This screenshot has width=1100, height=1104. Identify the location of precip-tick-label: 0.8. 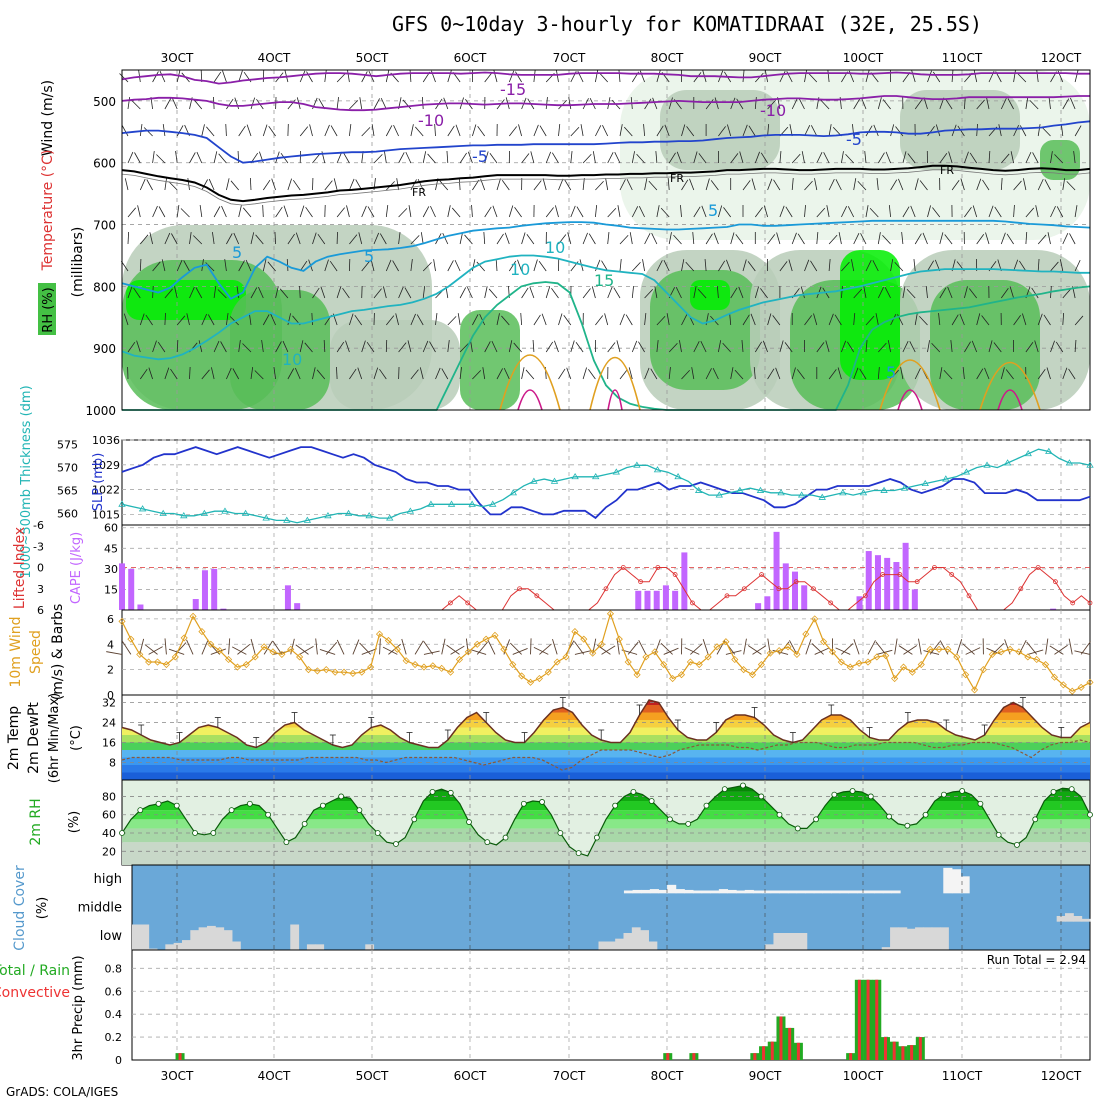
(114, 968).